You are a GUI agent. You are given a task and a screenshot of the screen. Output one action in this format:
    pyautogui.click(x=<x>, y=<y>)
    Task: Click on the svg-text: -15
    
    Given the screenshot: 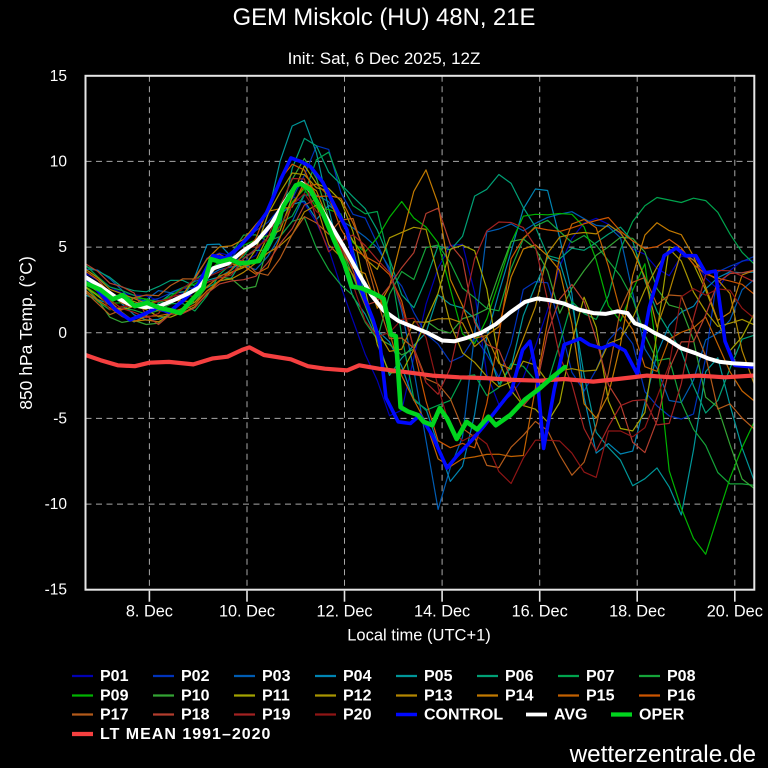 What is the action you would take?
    pyautogui.click(x=56, y=590)
    